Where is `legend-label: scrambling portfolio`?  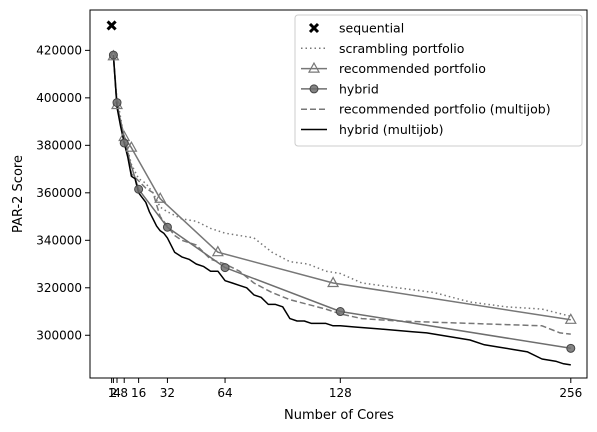
legend-label: scrambling portfolio is located at coordinates (401, 48).